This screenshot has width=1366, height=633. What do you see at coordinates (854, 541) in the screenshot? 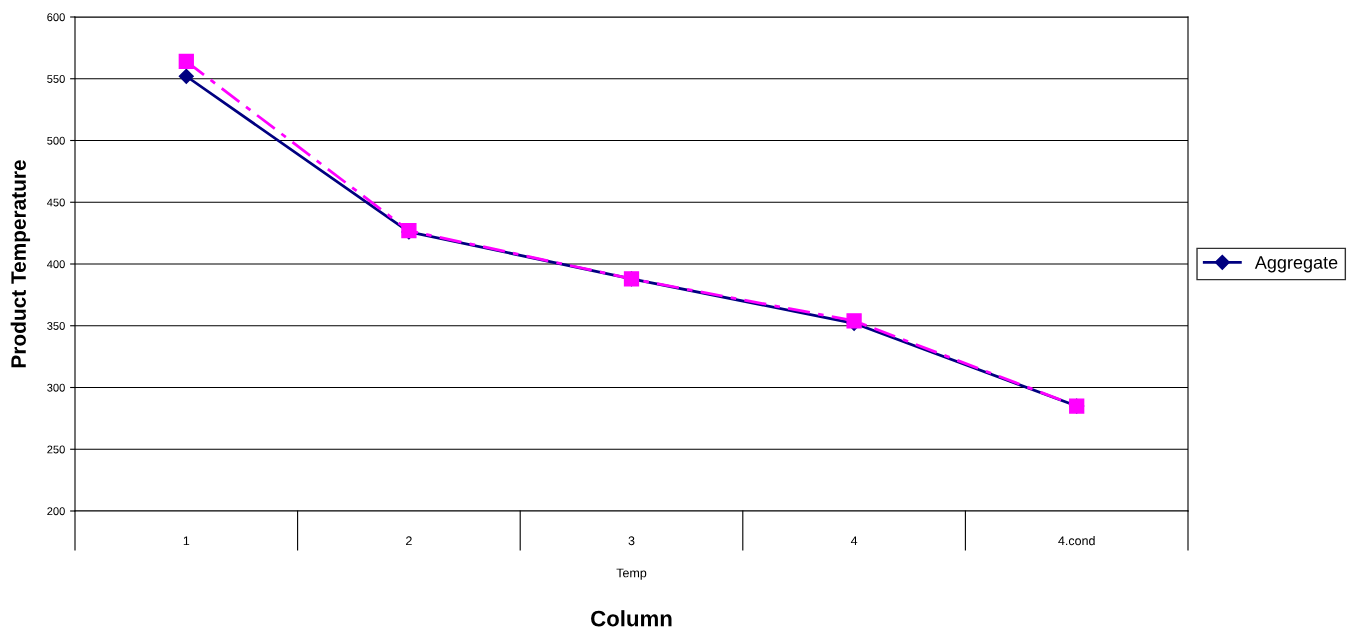
I see `x-tick-label: 4` at bounding box center [854, 541].